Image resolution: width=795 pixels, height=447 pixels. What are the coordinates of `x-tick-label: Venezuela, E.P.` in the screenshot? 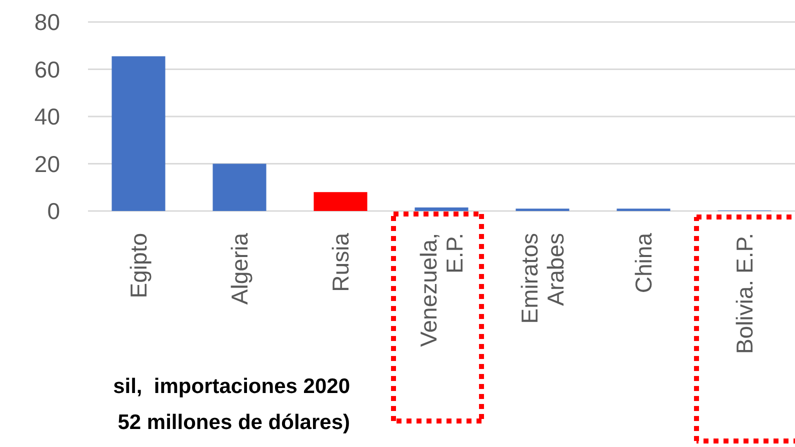 It's located at (442, 290).